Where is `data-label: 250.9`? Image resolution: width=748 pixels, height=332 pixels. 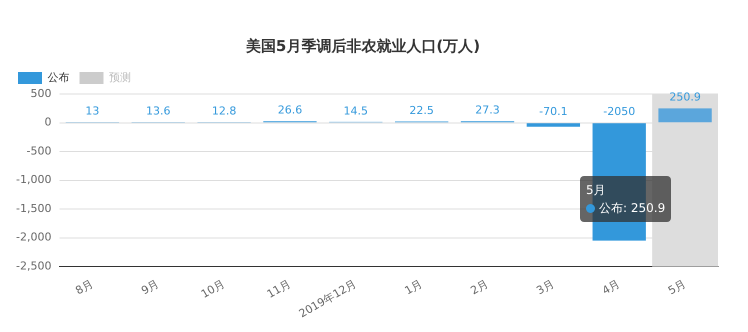
data-label: 250.9 is located at coordinates (685, 97).